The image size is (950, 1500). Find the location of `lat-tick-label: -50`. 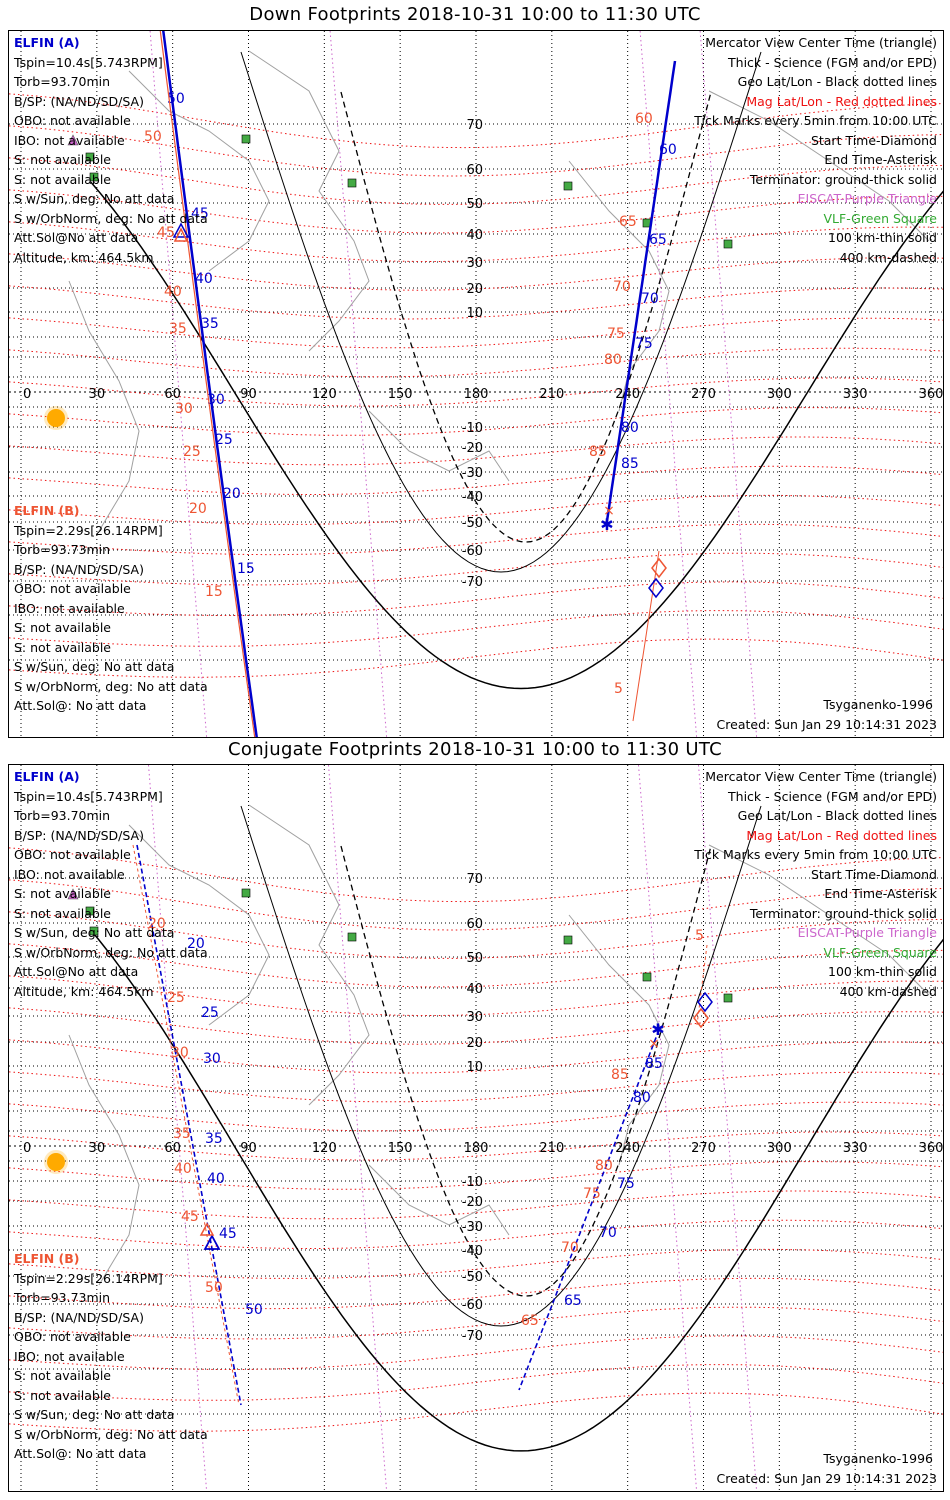

lat-tick-label: -50 is located at coordinates (472, 1277).